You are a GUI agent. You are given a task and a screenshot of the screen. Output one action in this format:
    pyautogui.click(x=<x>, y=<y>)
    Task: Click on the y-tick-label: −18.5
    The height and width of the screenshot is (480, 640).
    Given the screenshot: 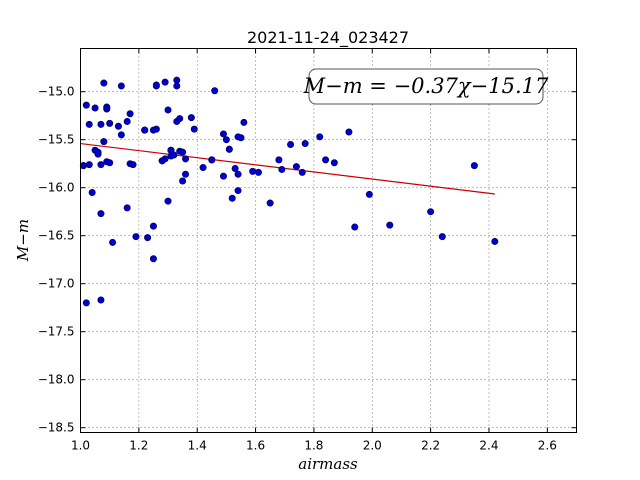 What is the action you would take?
    pyautogui.click(x=56, y=428)
    